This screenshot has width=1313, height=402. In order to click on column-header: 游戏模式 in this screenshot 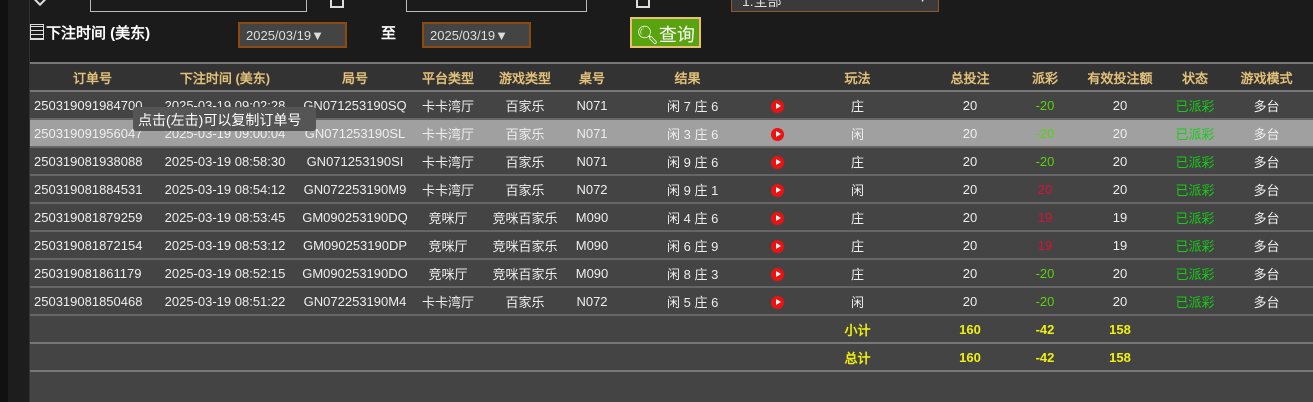, I will do `click(1266, 78)`.